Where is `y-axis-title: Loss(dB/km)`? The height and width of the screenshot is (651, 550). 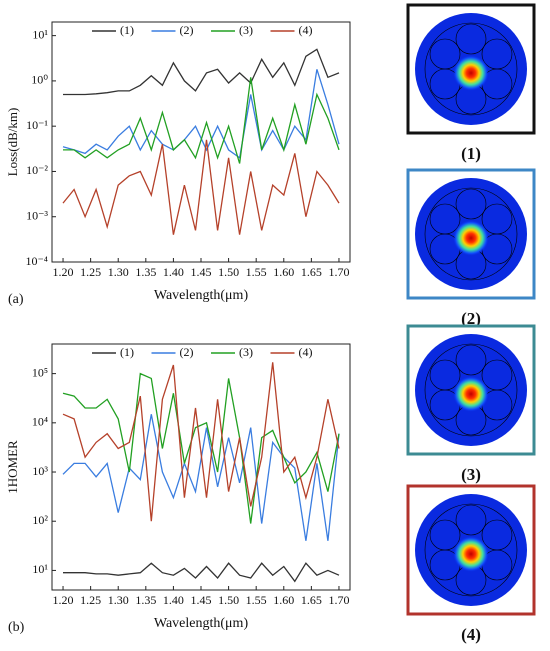
y-axis-title: Loss(dB/km) is located at coordinates (12, 142).